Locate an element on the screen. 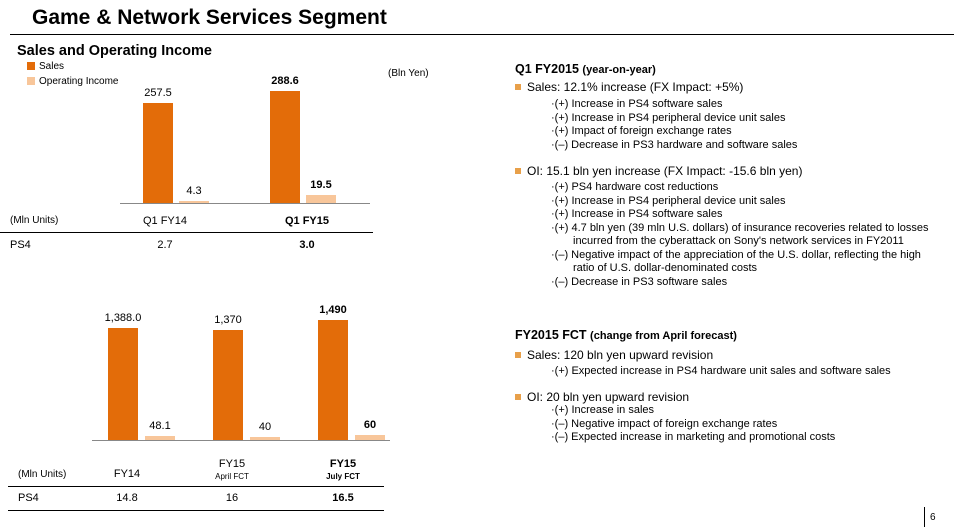  fct-heading-sub: (change from April forecast) is located at coordinates (663, 336).